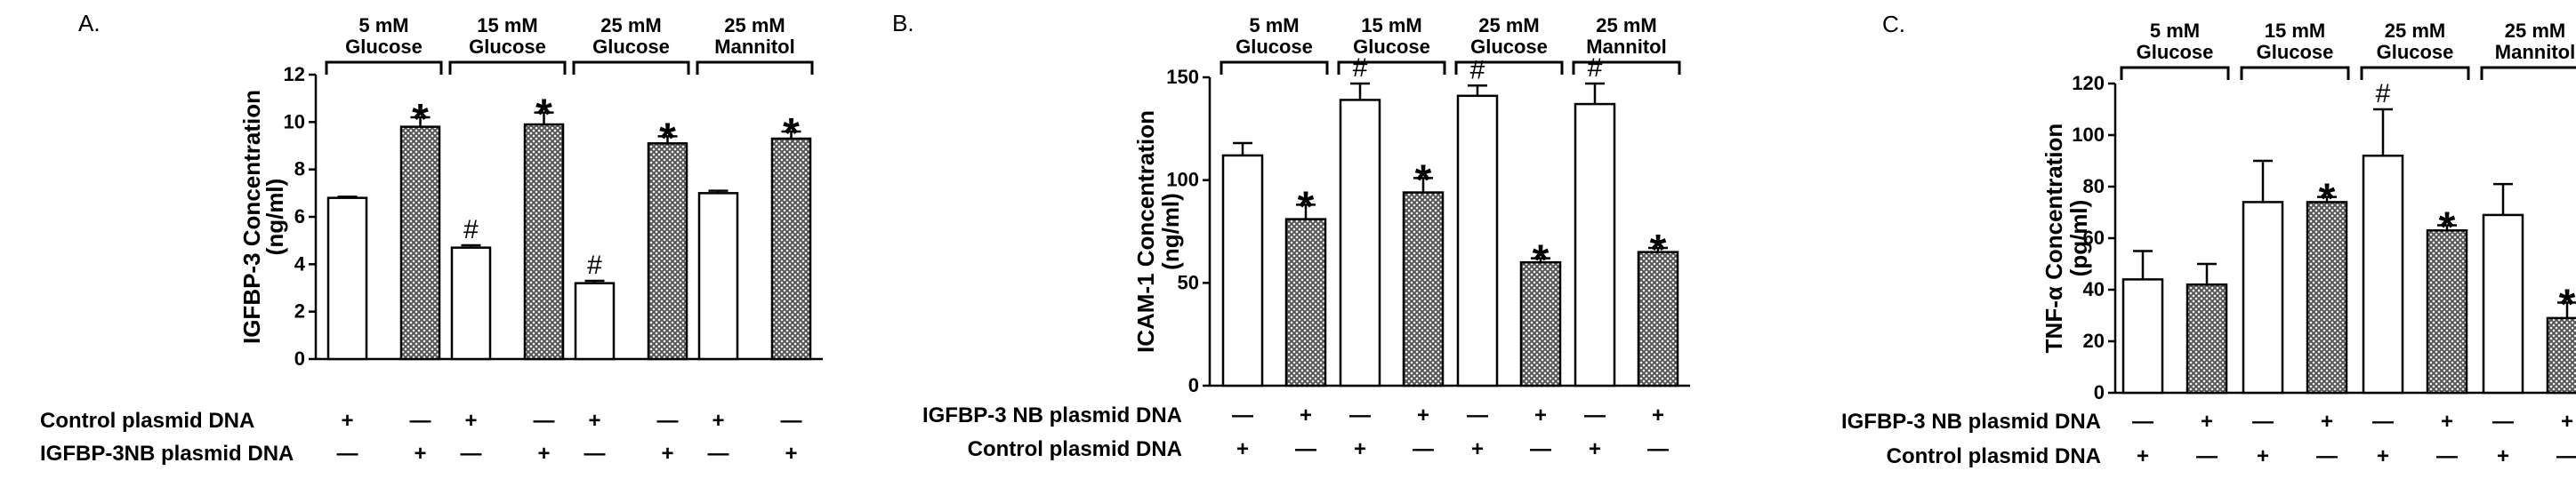  What do you see at coordinates (299, 311) in the screenshot?
I see `y-tick-label: 2` at bounding box center [299, 311].